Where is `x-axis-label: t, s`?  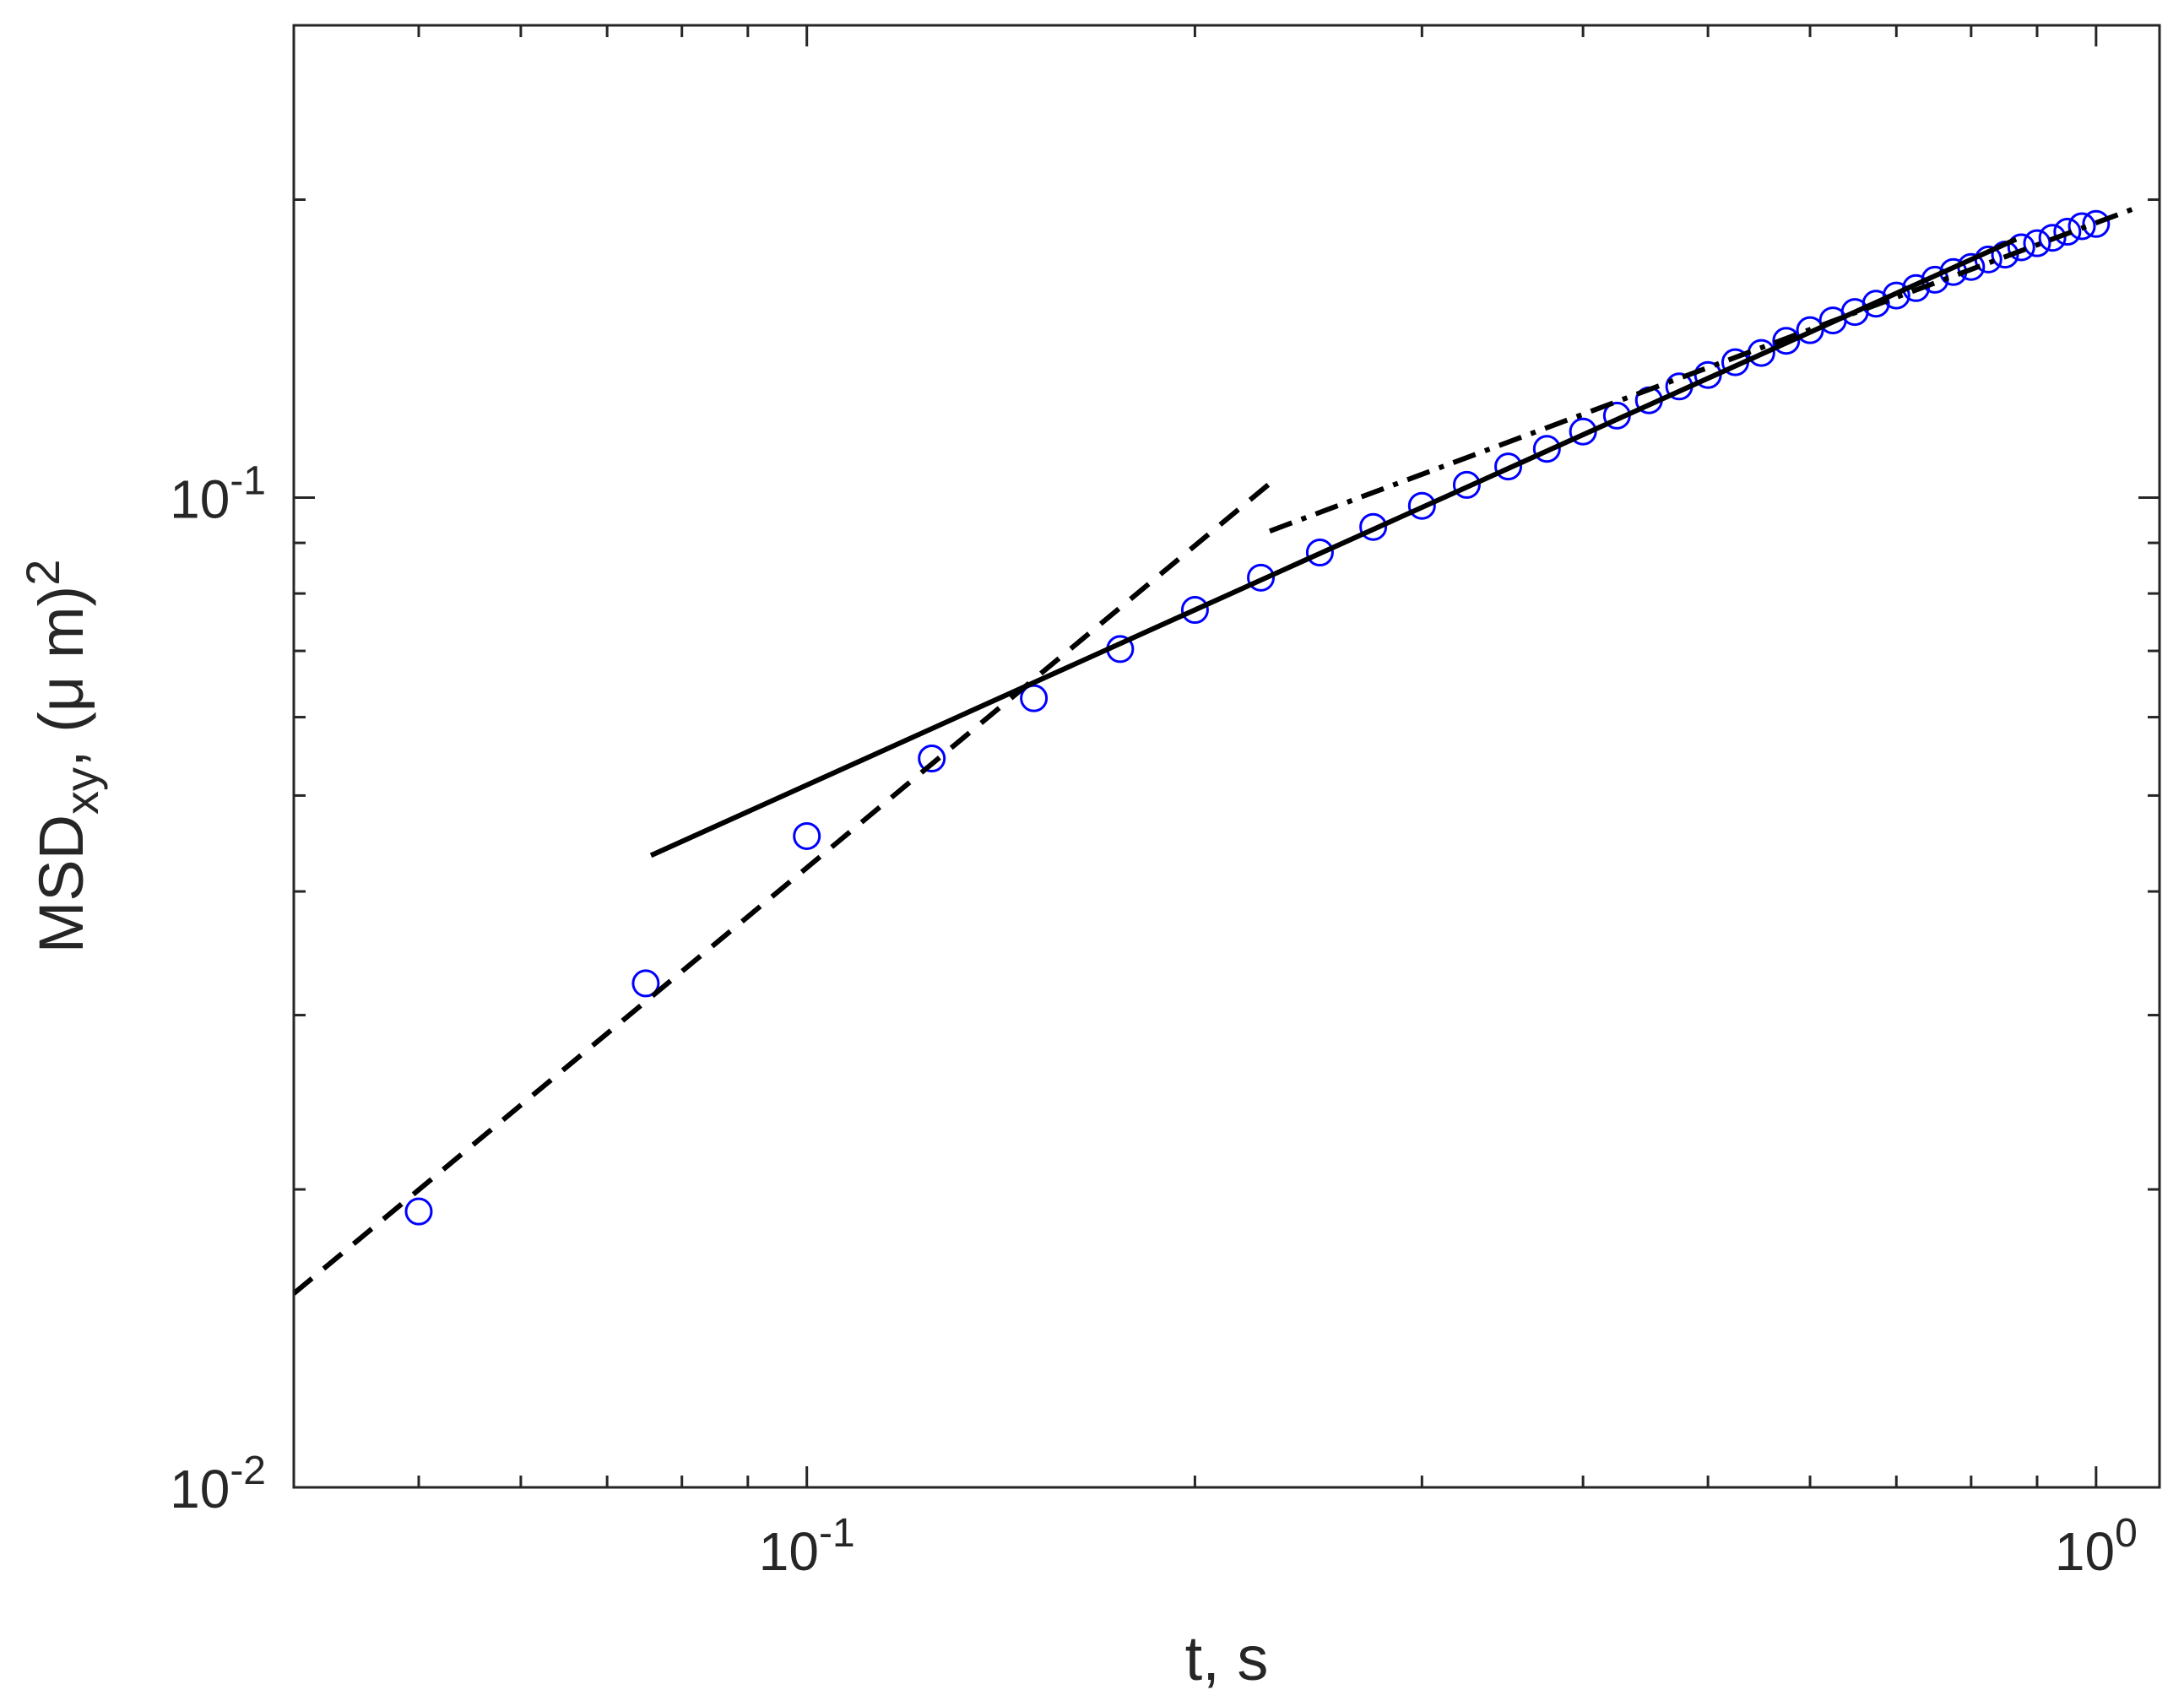
x-axis-label: t, s is located at coordinates (1227, 1658).